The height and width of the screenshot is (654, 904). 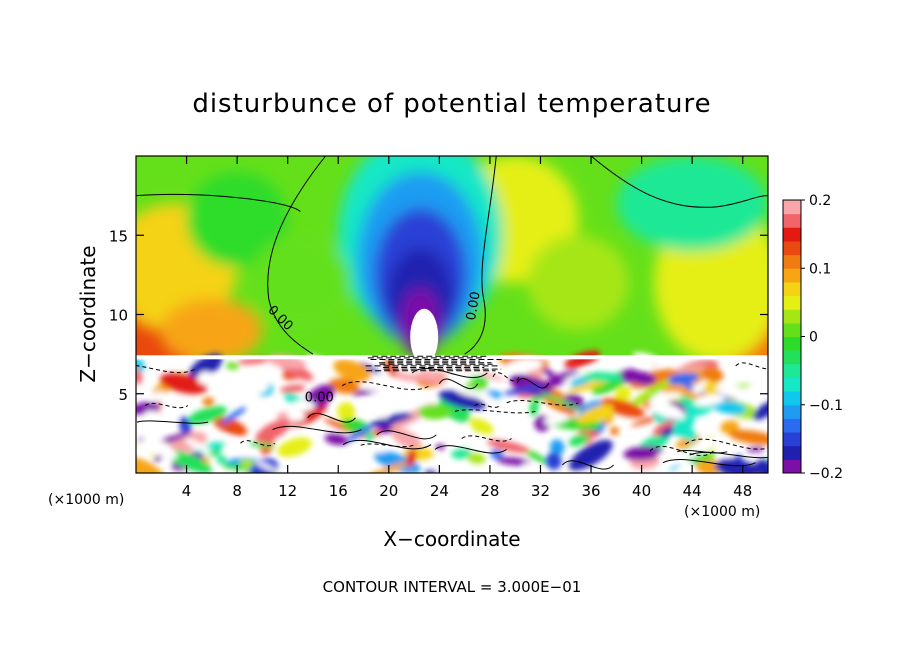 What do you see at coordinates (722, 512) in the screenshot?
I see `x-unit-right: (×1000 m)` at bounding box center [722, 512].